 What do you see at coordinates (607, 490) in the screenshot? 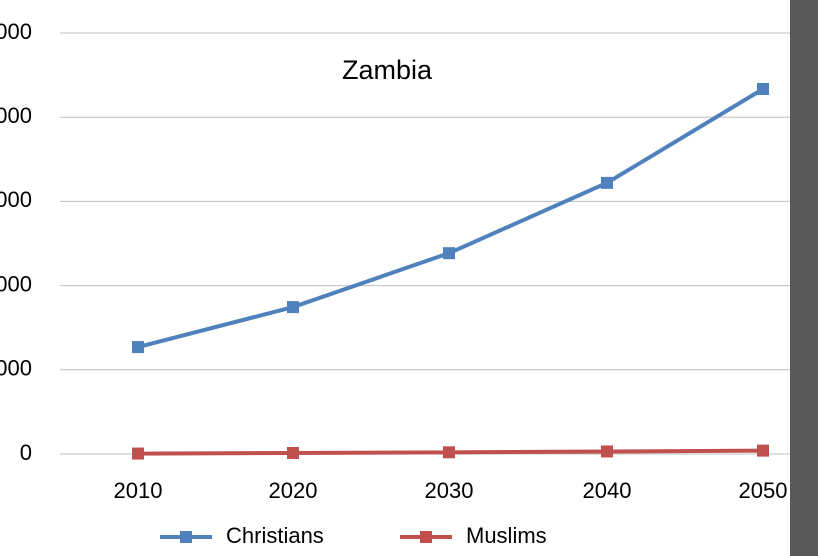
I see `x-tick-label: 2040` at bounding box center [607, 490].